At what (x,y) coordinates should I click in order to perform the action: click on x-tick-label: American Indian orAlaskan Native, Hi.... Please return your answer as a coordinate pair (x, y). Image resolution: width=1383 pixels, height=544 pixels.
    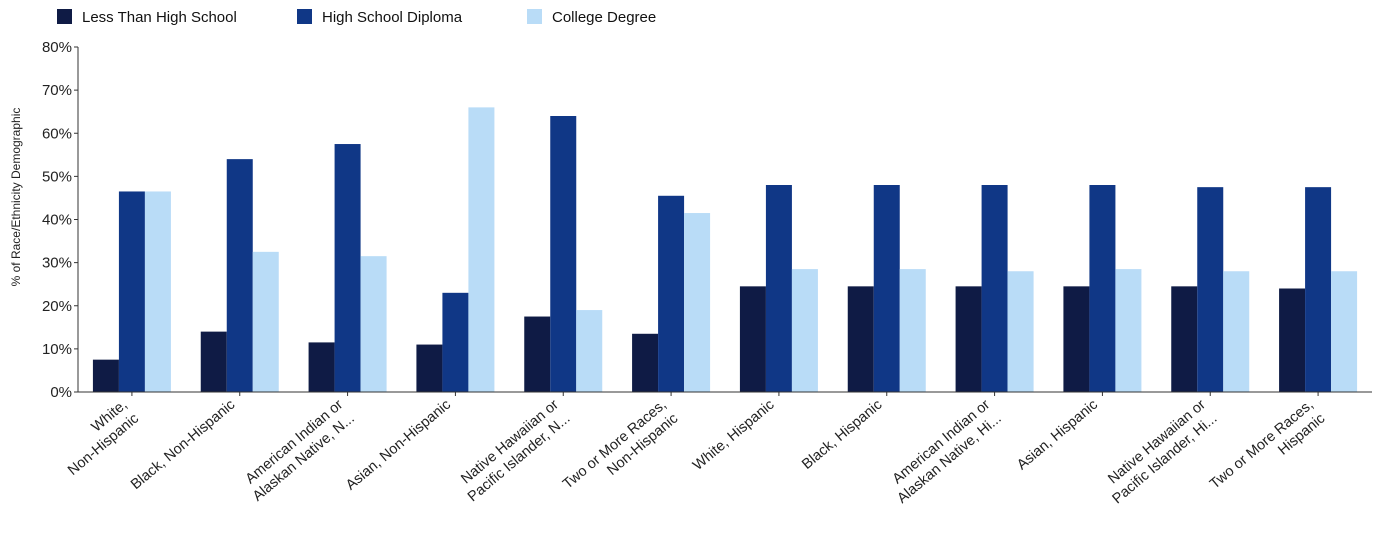
    Looking at the image, I should click on (944, 452).